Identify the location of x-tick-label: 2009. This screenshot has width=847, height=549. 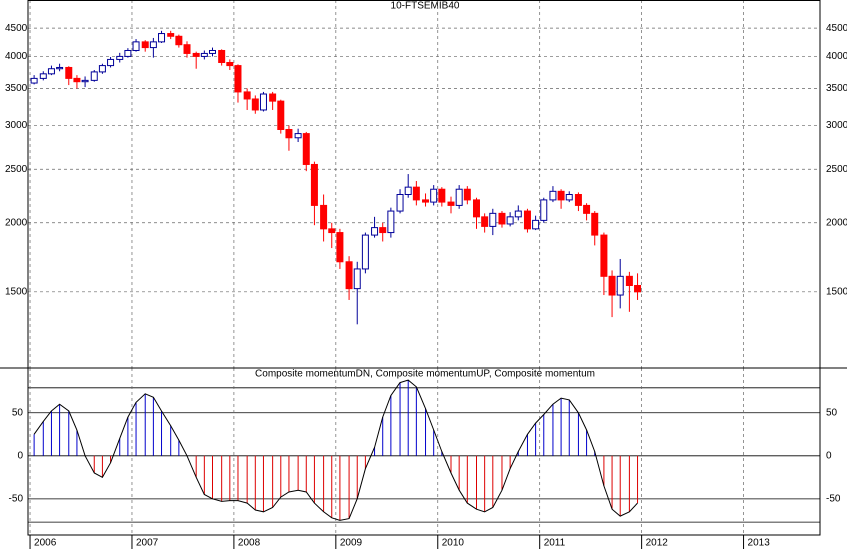
(351, 543).